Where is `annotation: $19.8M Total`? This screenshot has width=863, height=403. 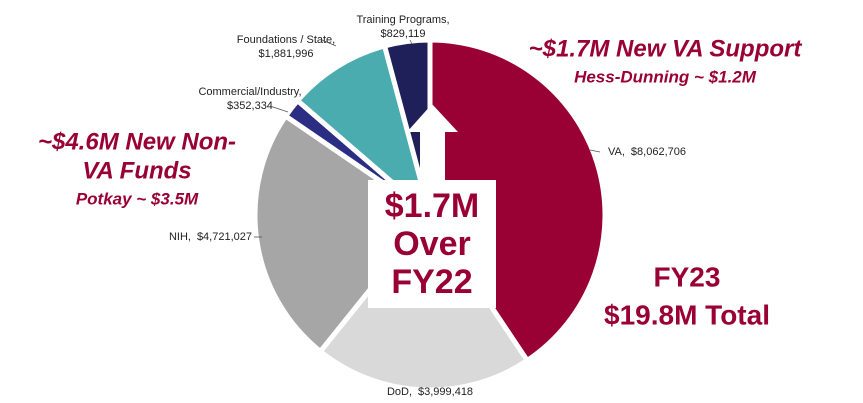 annotation: $19.8M Total is located at coordinates (687, 314).